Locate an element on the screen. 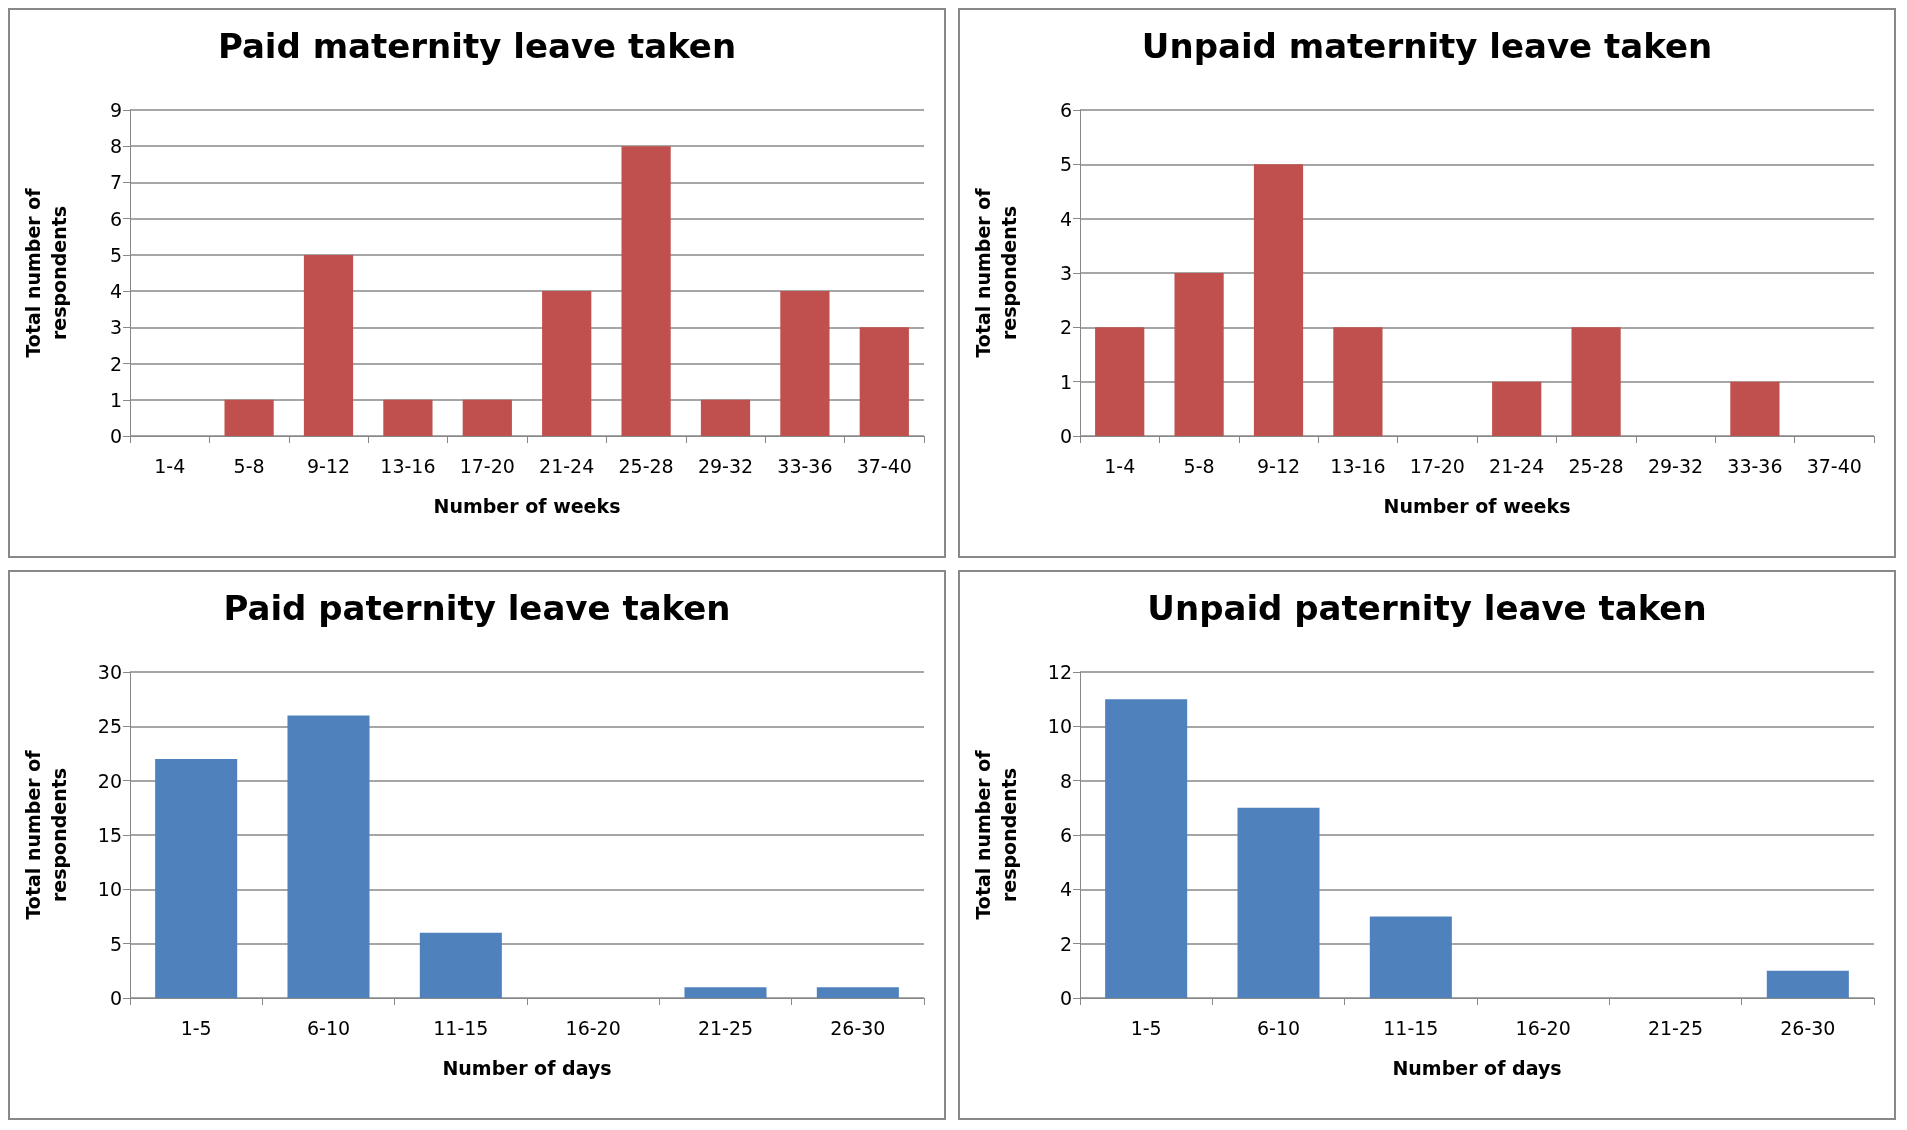 This screenshot has width=1907, height=1130. y-tick-label: 30 is located at coordinates (109, 672).